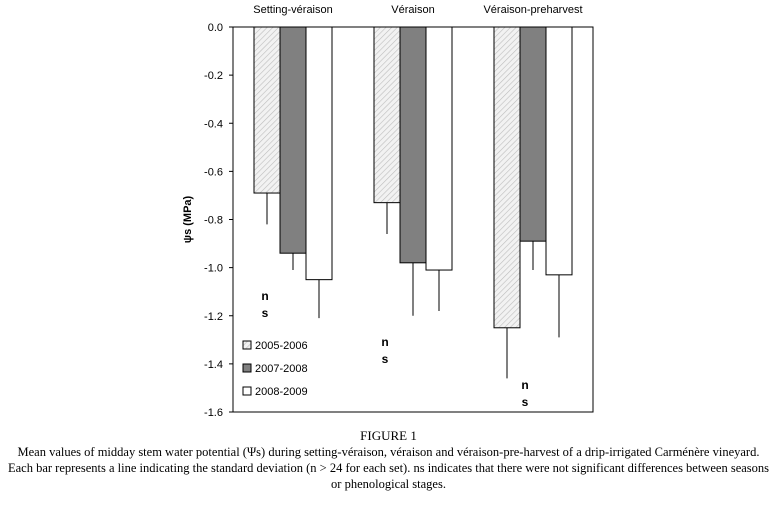 The image size is (777, 516). Describe the element at coordinates (532, 10) in the screenshot. I see `category-label: Véraison-preharvest` at that location.